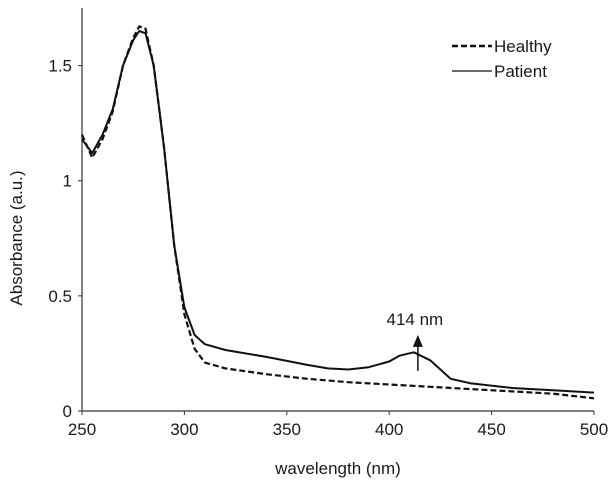 This screenshot has height=481, width=614. What do you see at coordinates (337, 468) in the screenshot?
I see `x-axis-label: wavelength (nm)` at bounding box center [337, 468].